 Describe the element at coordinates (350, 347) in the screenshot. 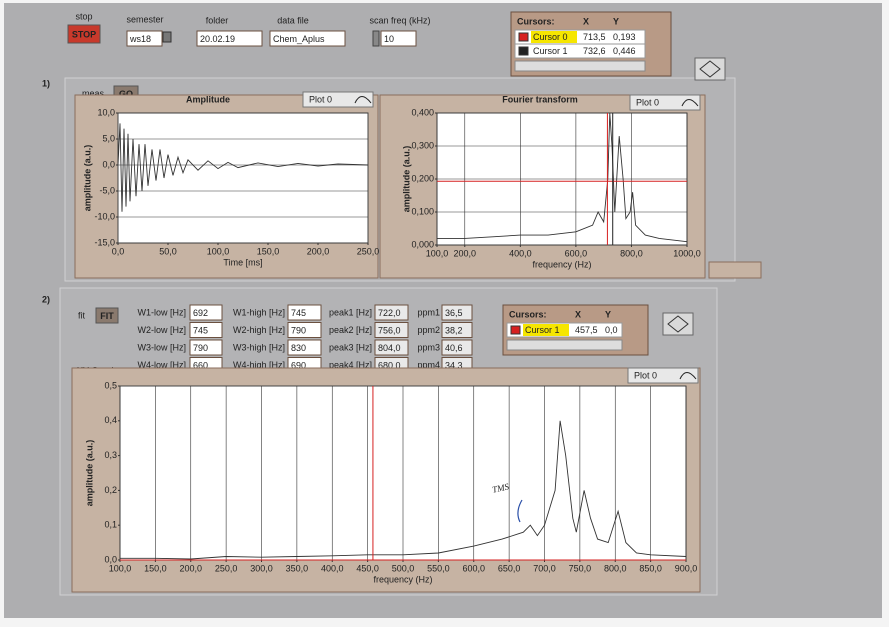

I see `peak-label: peak3 [Hz]` at that location.